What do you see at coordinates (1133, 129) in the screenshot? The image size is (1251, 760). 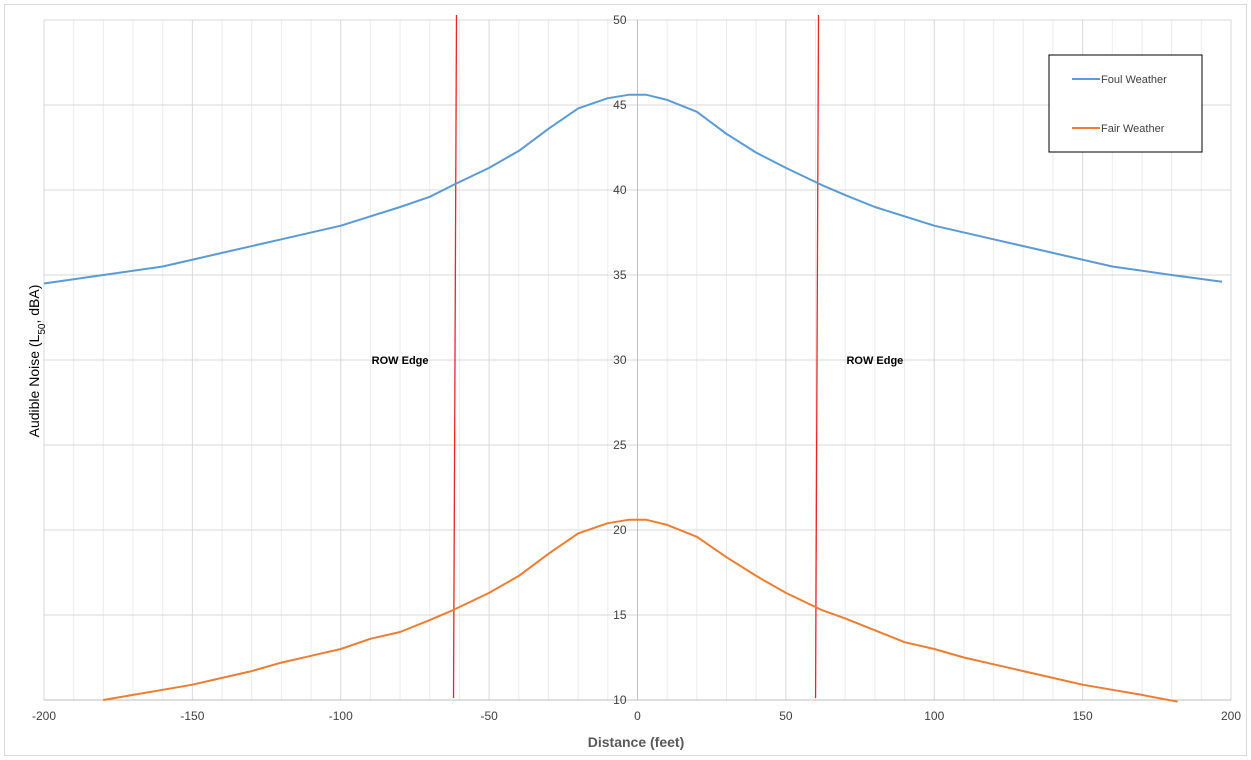 I see `legend-label-fair: Fair Weather` at bounding box center [1133, 129].